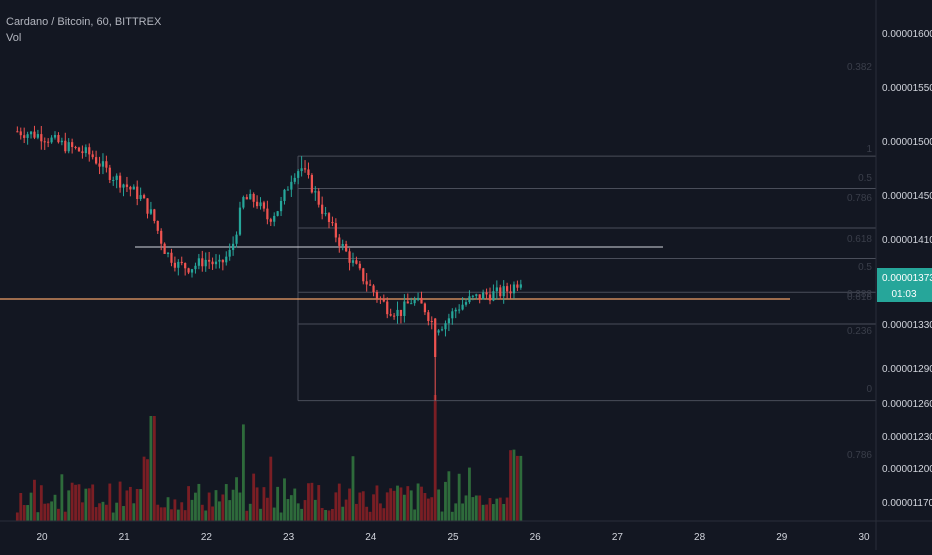 The height and width of the screenshot is (555, 932). Describe the element at coordinates (907, 88) in the screenshot. I see `price-tick-label: 0.00001550` at that location.